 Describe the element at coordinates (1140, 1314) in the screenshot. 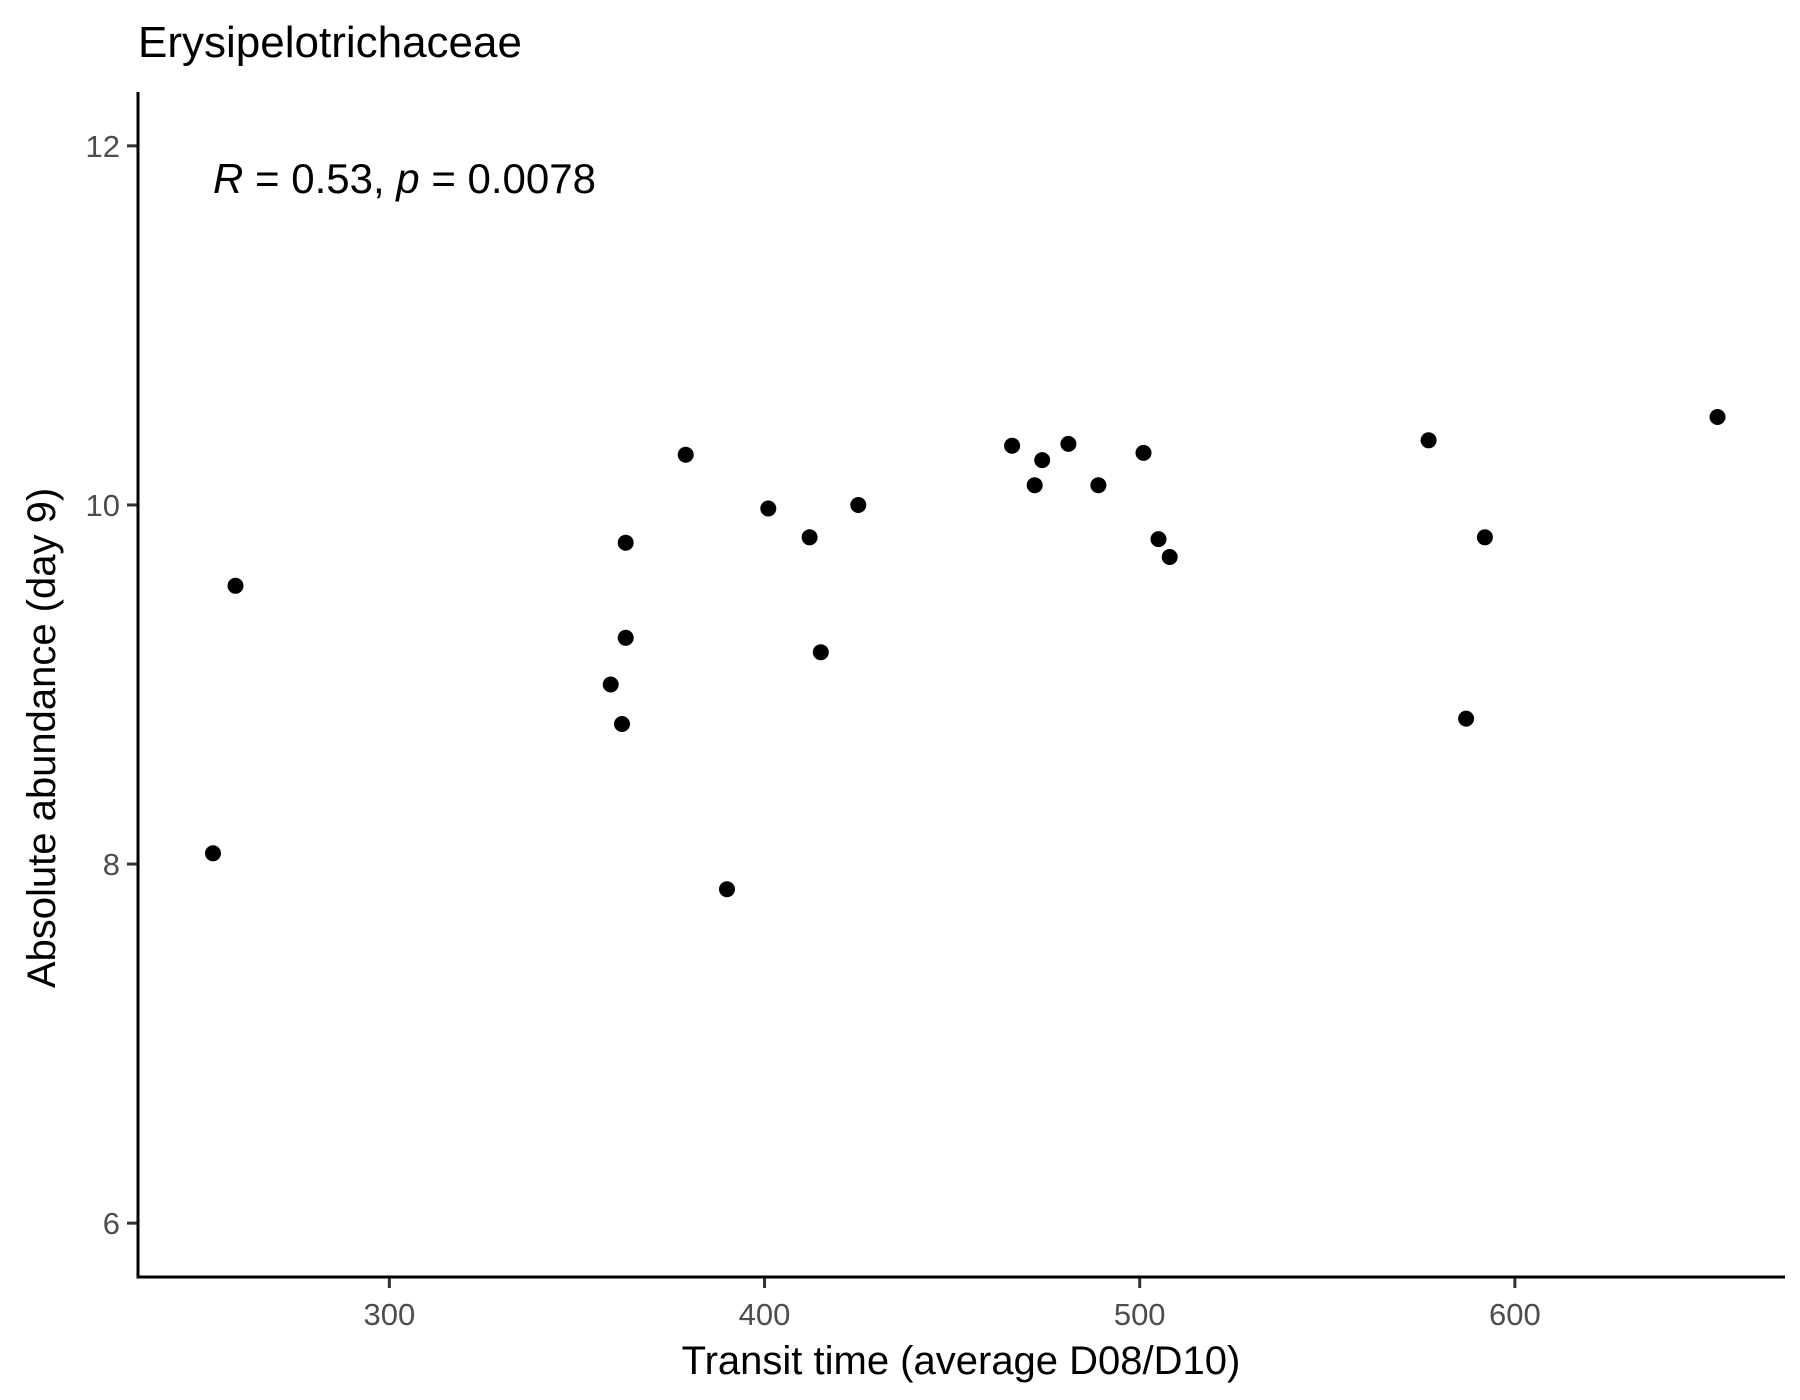

I see `x-tick-label: 500` at that location.